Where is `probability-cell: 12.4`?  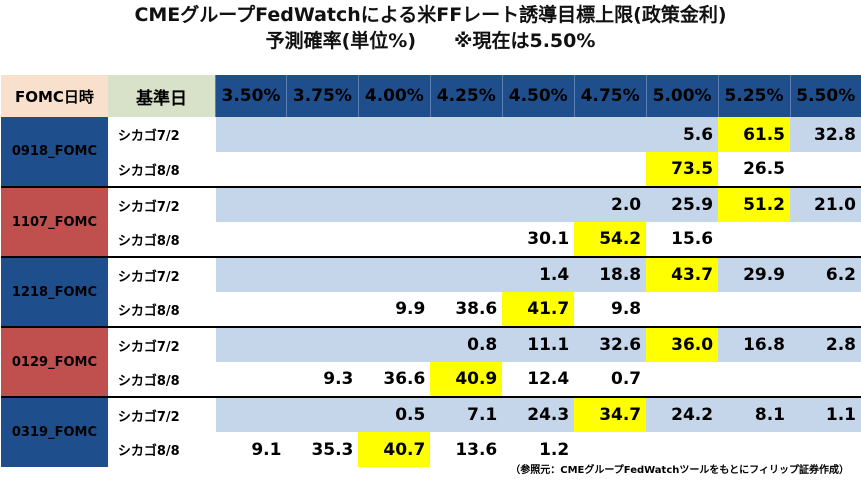 probability-cell: 12.4 is located at coordinates (538, 379).